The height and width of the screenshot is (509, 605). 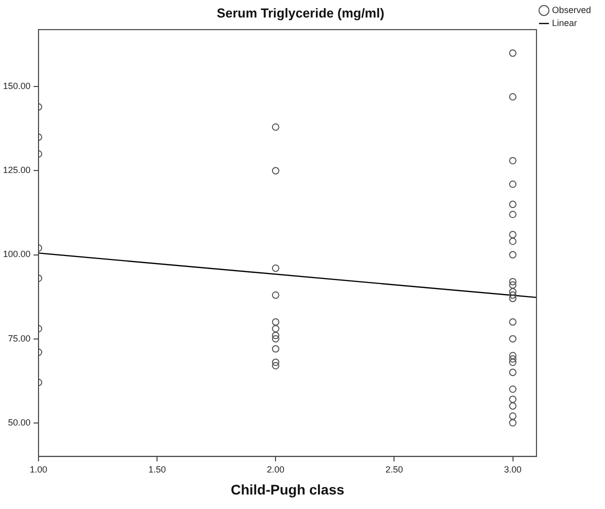 What do you see at coordinates (16, 86) in the screenshot?
I see `y-tick-label: 150.00` at bounding box center [16, 86].